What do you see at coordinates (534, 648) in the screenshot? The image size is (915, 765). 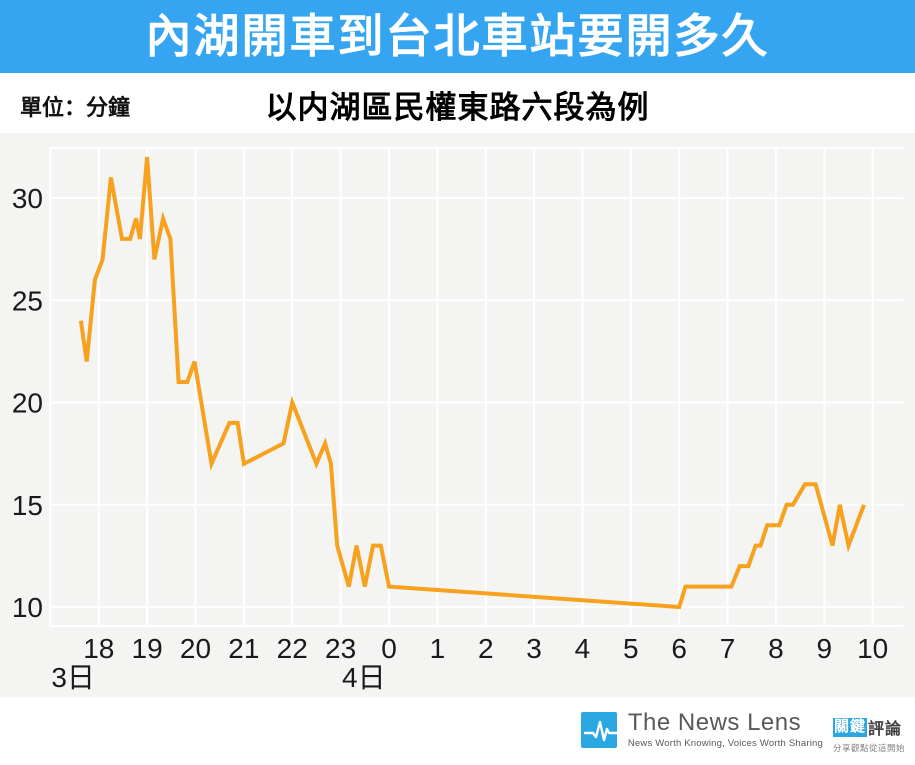 I see `x-tick-label: 3` at bounding box center [534, 648].